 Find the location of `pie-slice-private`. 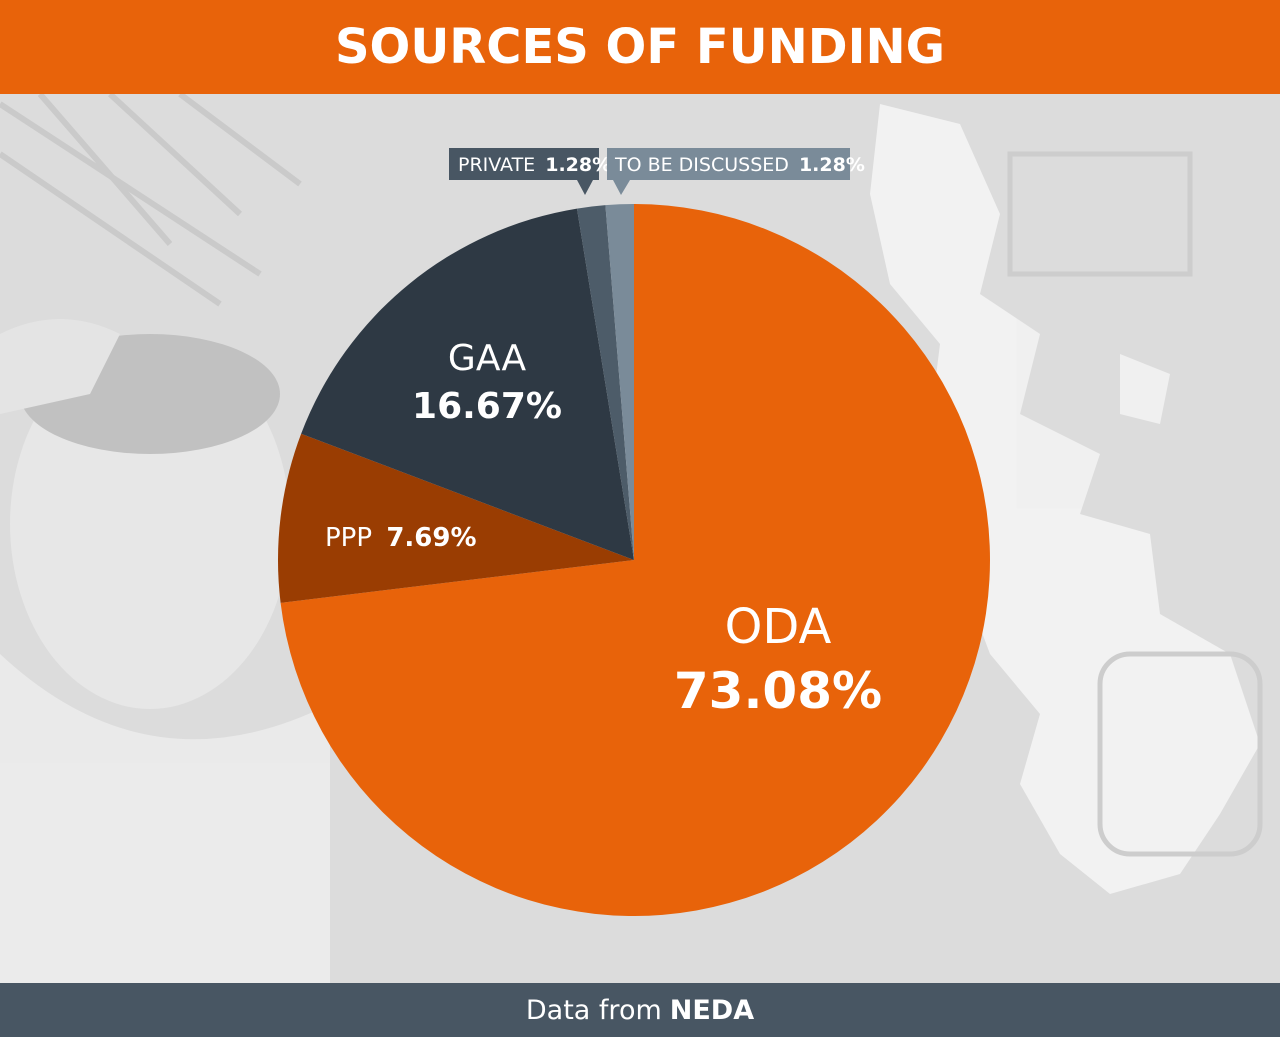

pie-slice-private is located at coordinates (605, 383).